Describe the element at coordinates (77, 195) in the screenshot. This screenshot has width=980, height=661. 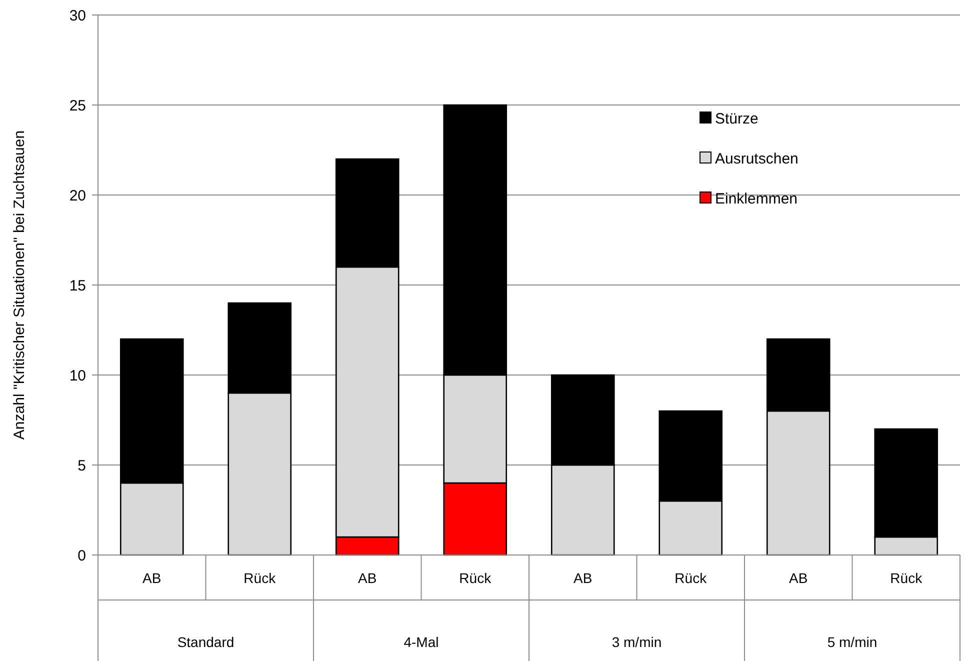
I see `y-tick-label: 20` at that location.